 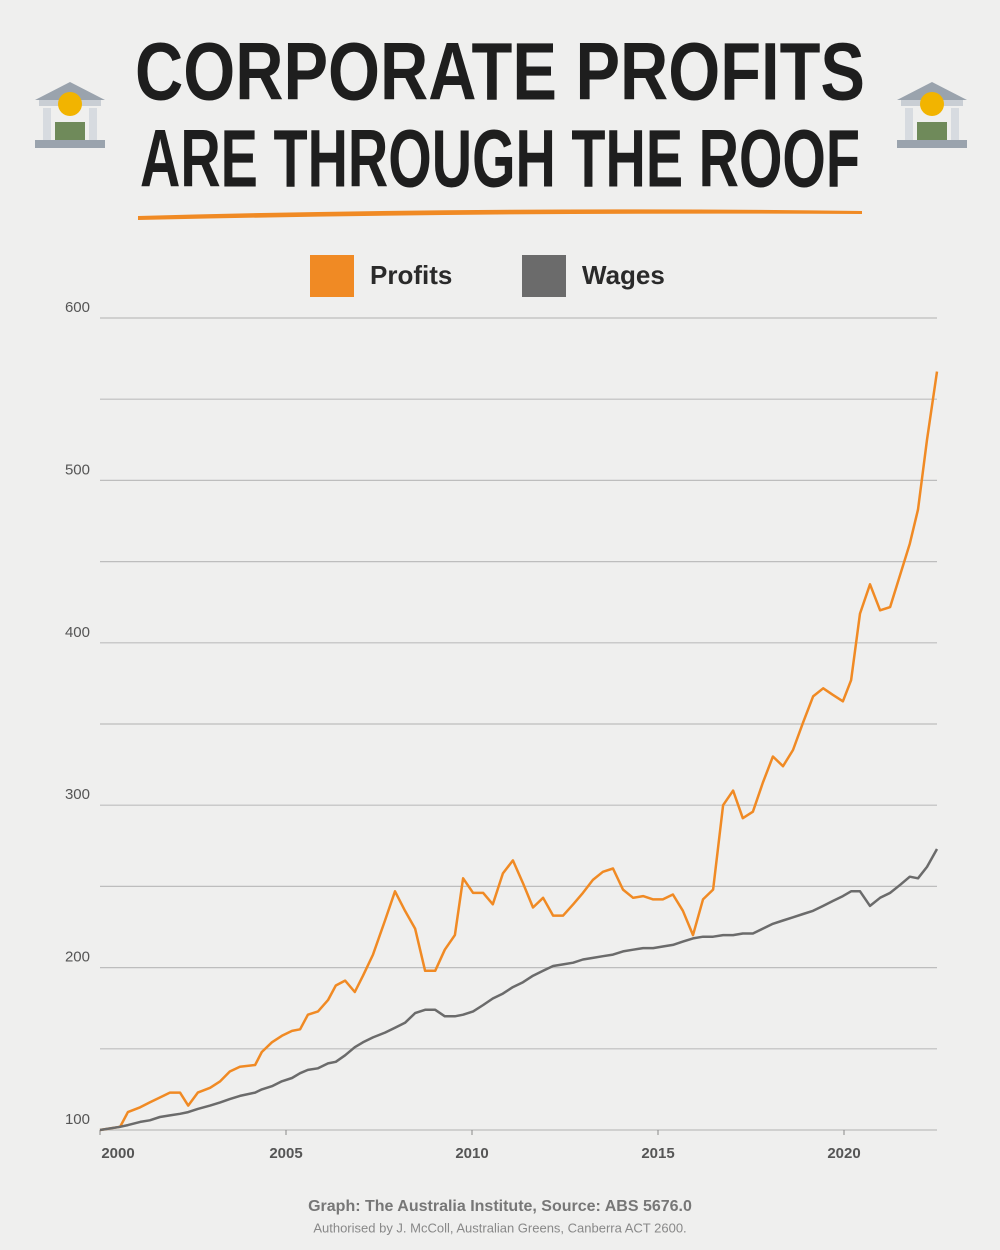 What do you see at coordinates (623, 275) in the screenshot?
I see `legend-label: Wages` at bounding box center [623, 275].